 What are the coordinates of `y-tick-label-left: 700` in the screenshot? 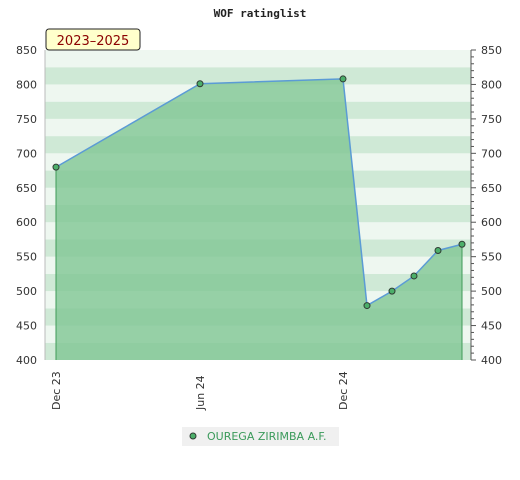 It's located at (26, 153).